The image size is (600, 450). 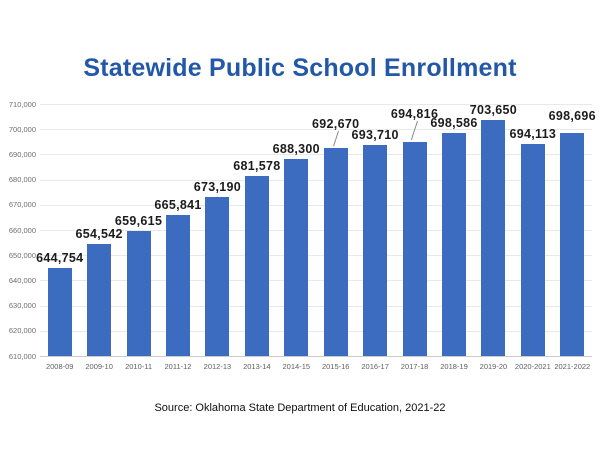 I want to click on bar-value-label: 665,841, so click(x=178, y=205).